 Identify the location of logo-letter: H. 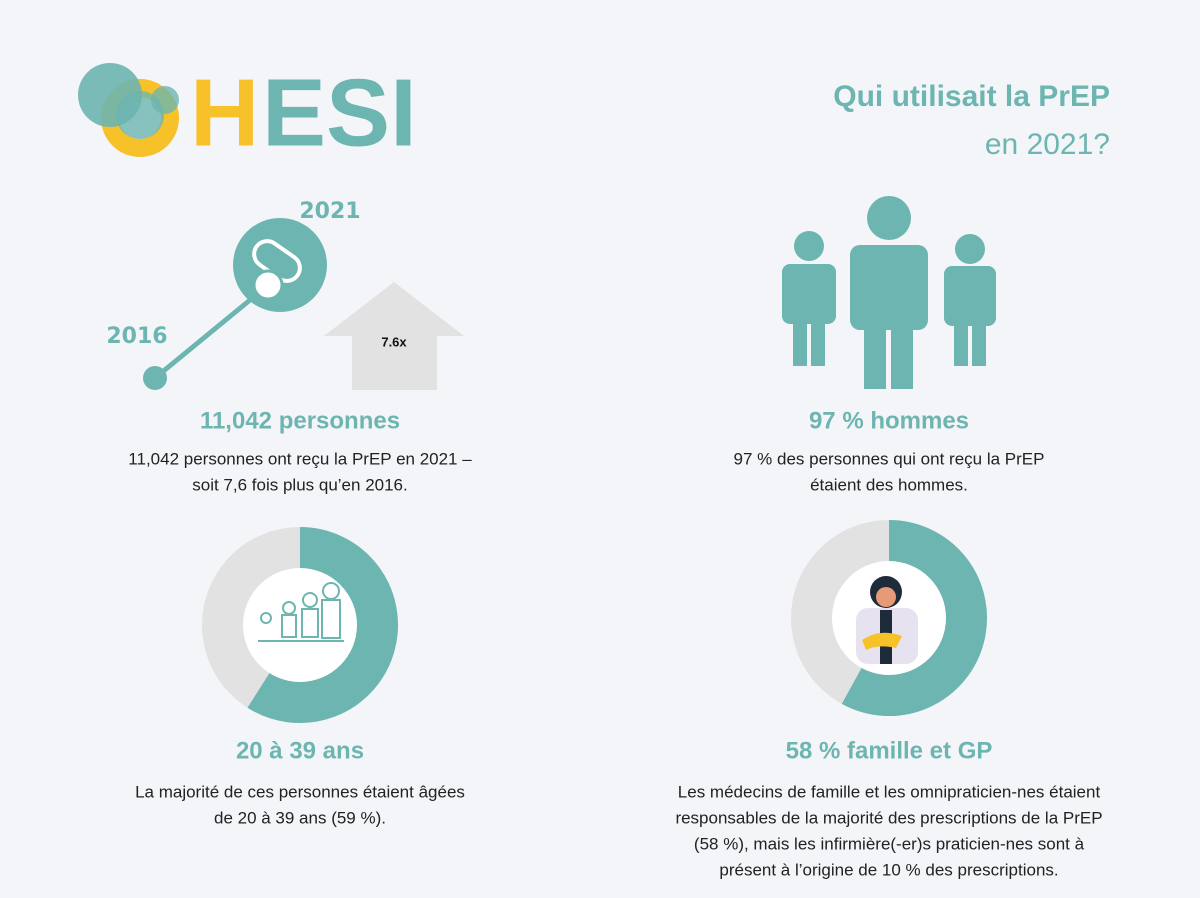
(224, 112).